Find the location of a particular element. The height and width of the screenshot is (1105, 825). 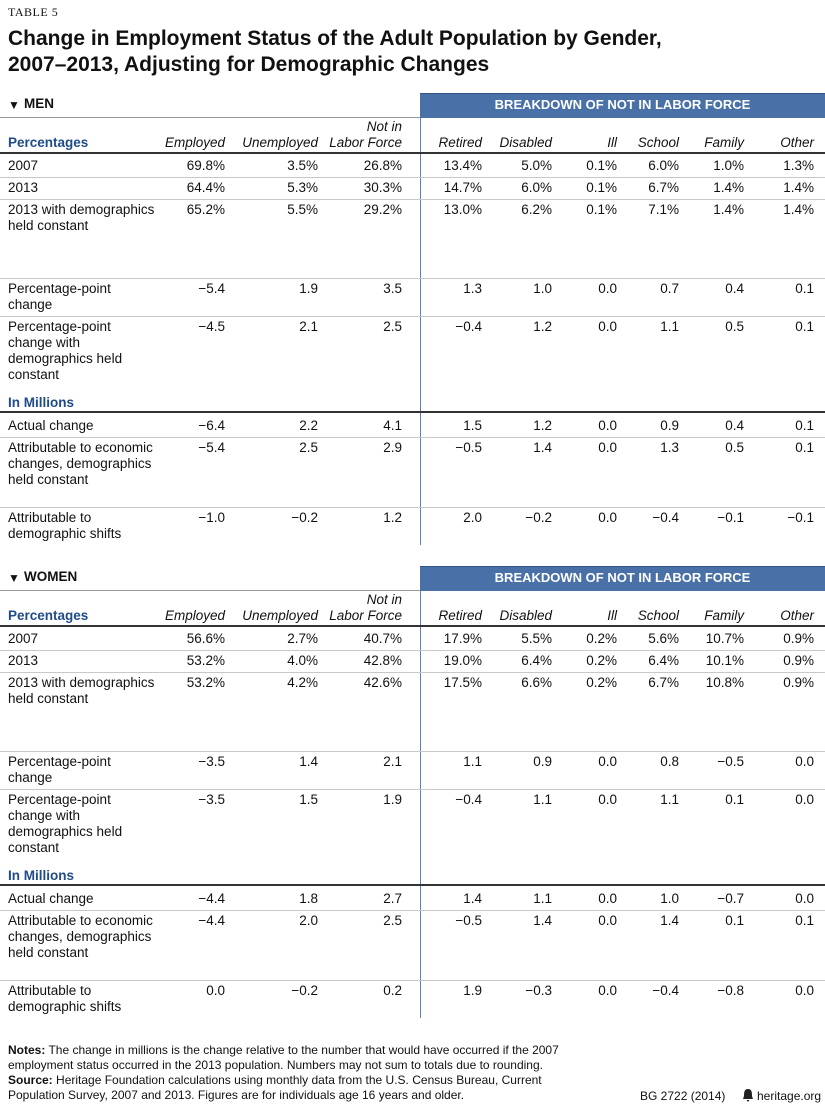

cell: 1.0 is located at coordinates (669, 898).